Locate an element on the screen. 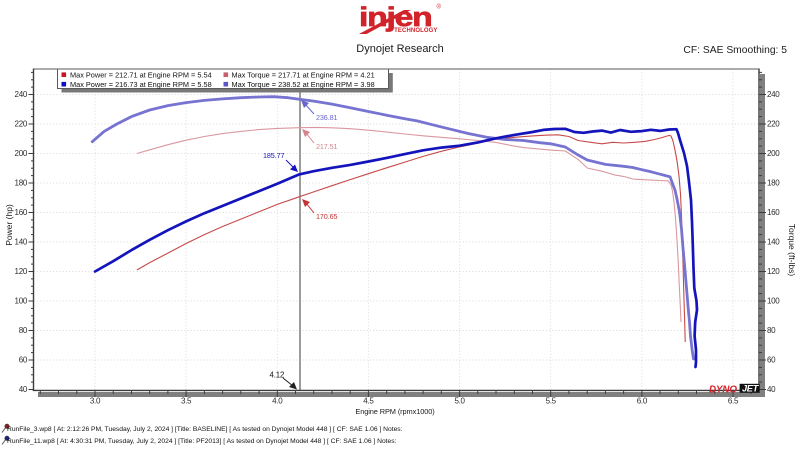 This screenshot has height=450, width=800. svg-text: 170.65 is located at coordinates (326, 216).